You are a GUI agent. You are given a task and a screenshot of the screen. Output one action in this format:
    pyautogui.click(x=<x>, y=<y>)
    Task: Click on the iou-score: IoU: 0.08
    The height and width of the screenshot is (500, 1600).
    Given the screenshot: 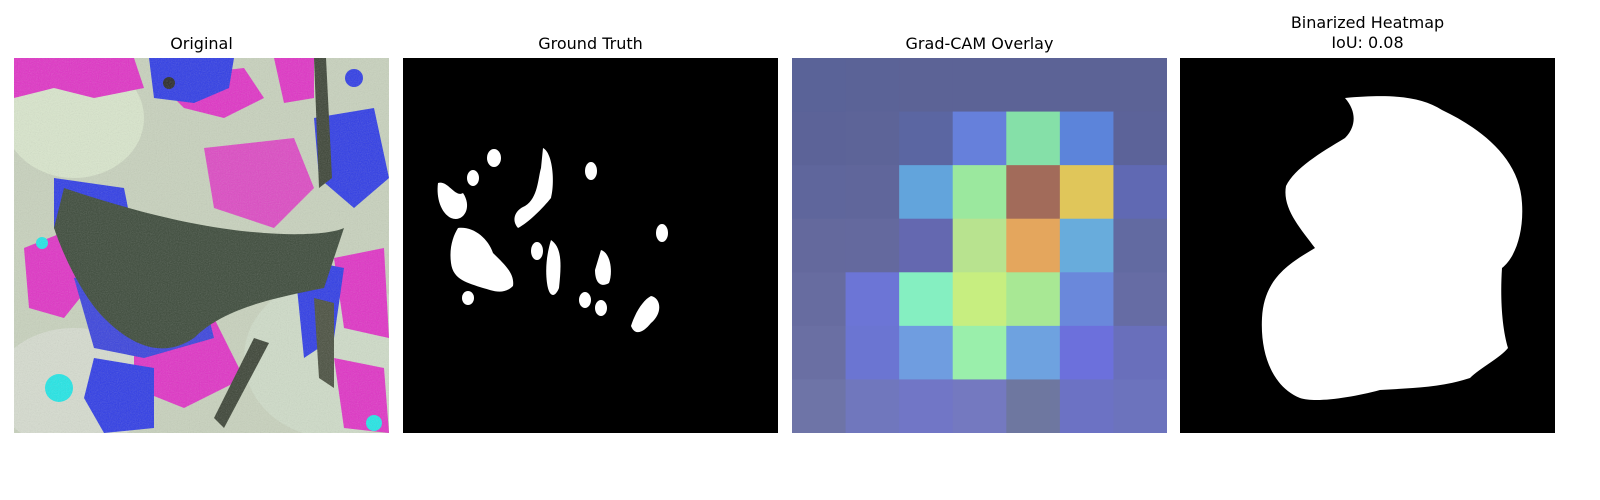 What is the action you would take?
    pyautogui.click(x=1367, y=42)
    